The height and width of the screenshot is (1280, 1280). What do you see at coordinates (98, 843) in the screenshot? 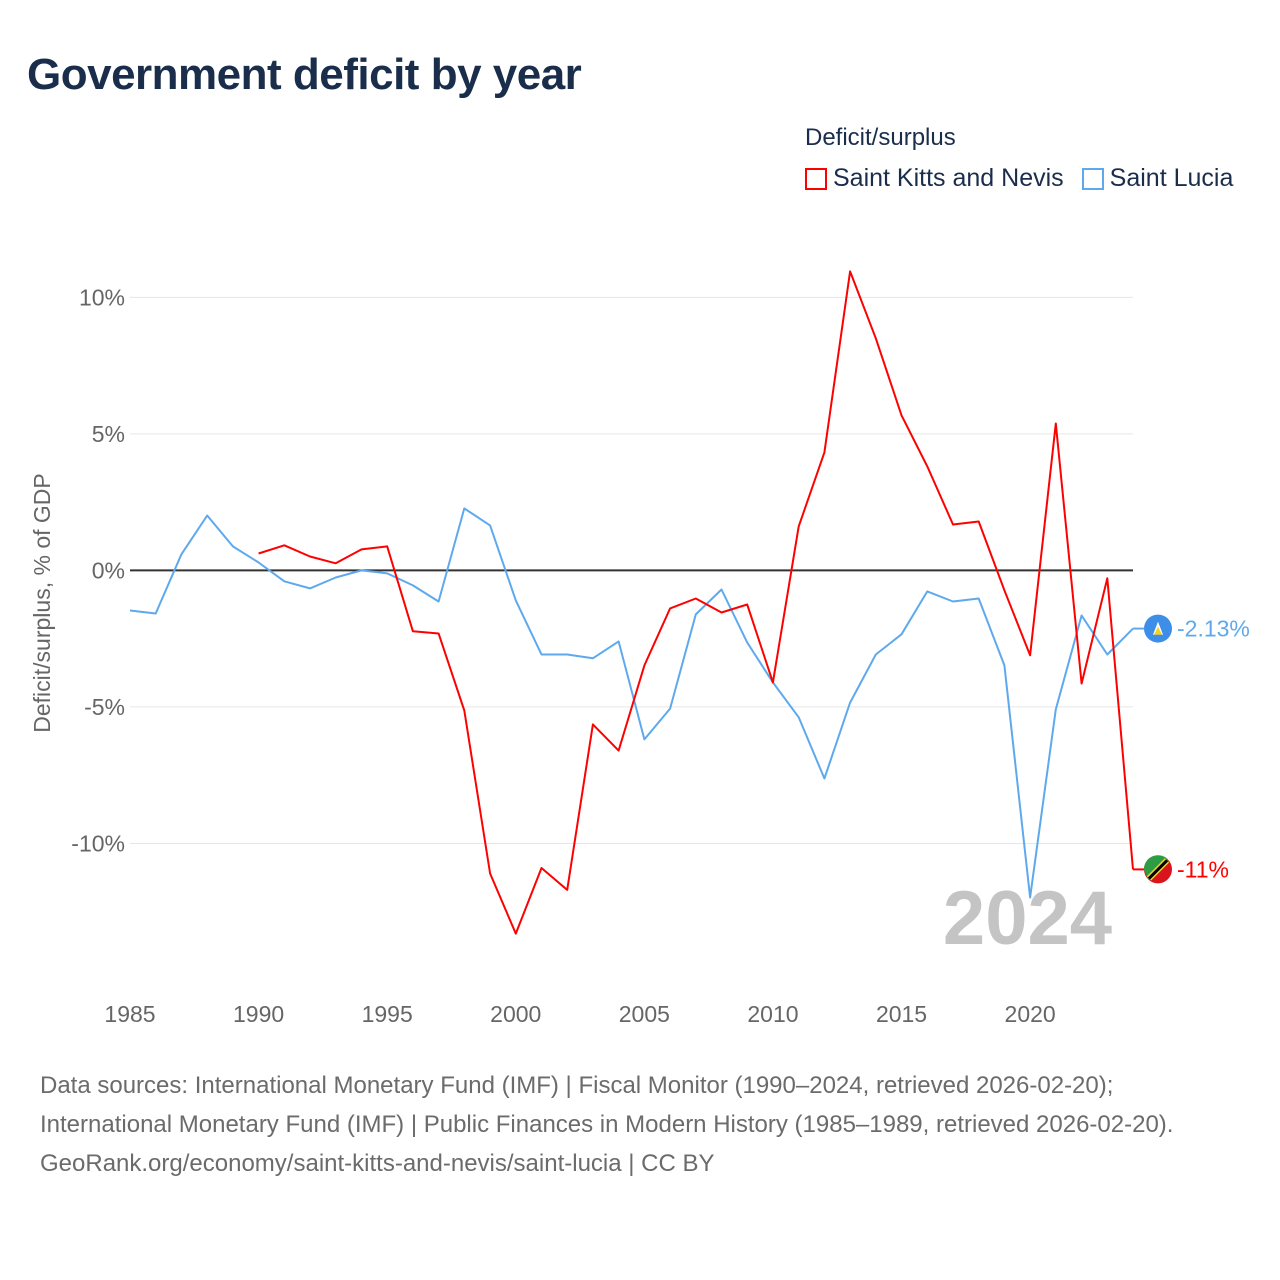
I see `y-tick-label: -10%` at bounding box center [98, 843].